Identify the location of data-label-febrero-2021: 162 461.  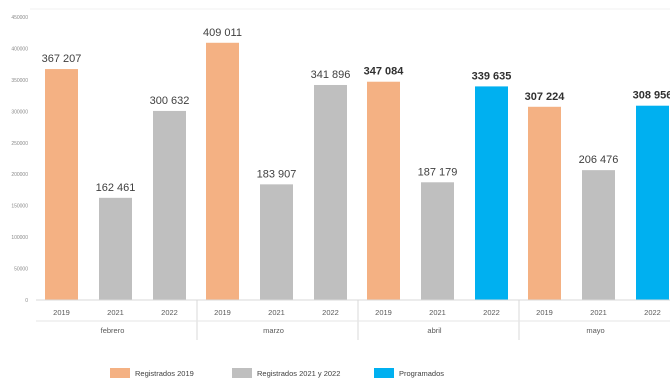
(116, 188).